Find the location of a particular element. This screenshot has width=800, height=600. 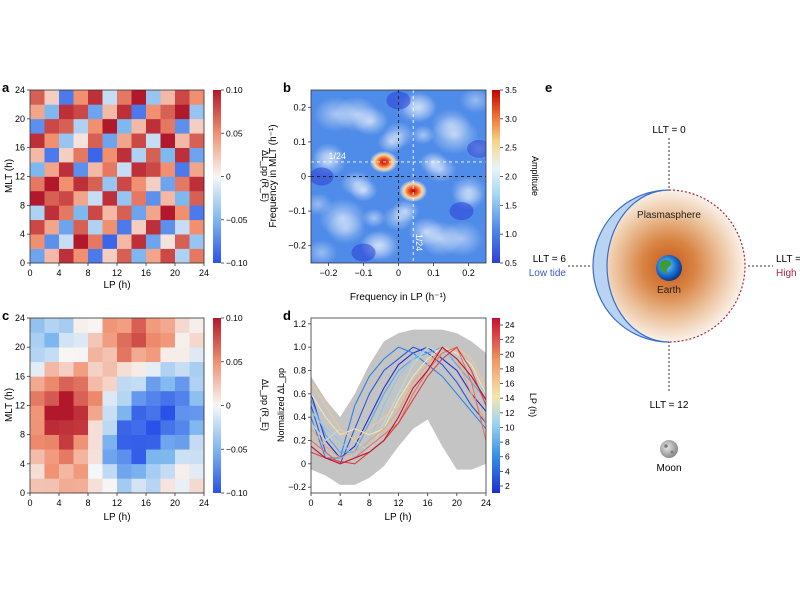

heatmap-a-y-tick-label: 16 is located at coordinates (20, 148).